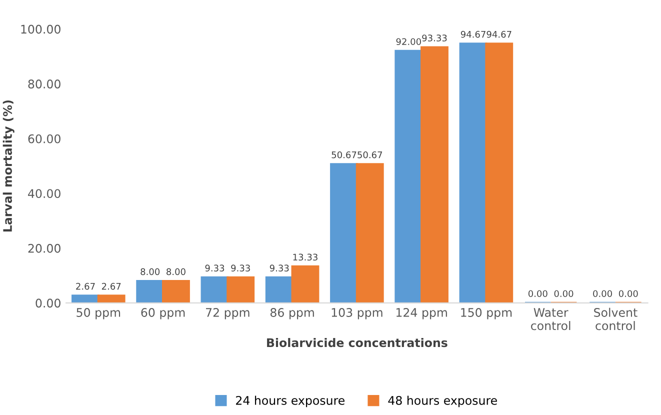  Describe the element at coordinates (305, 257) in the screenshot. I see `data-label: 13.33` at that location.